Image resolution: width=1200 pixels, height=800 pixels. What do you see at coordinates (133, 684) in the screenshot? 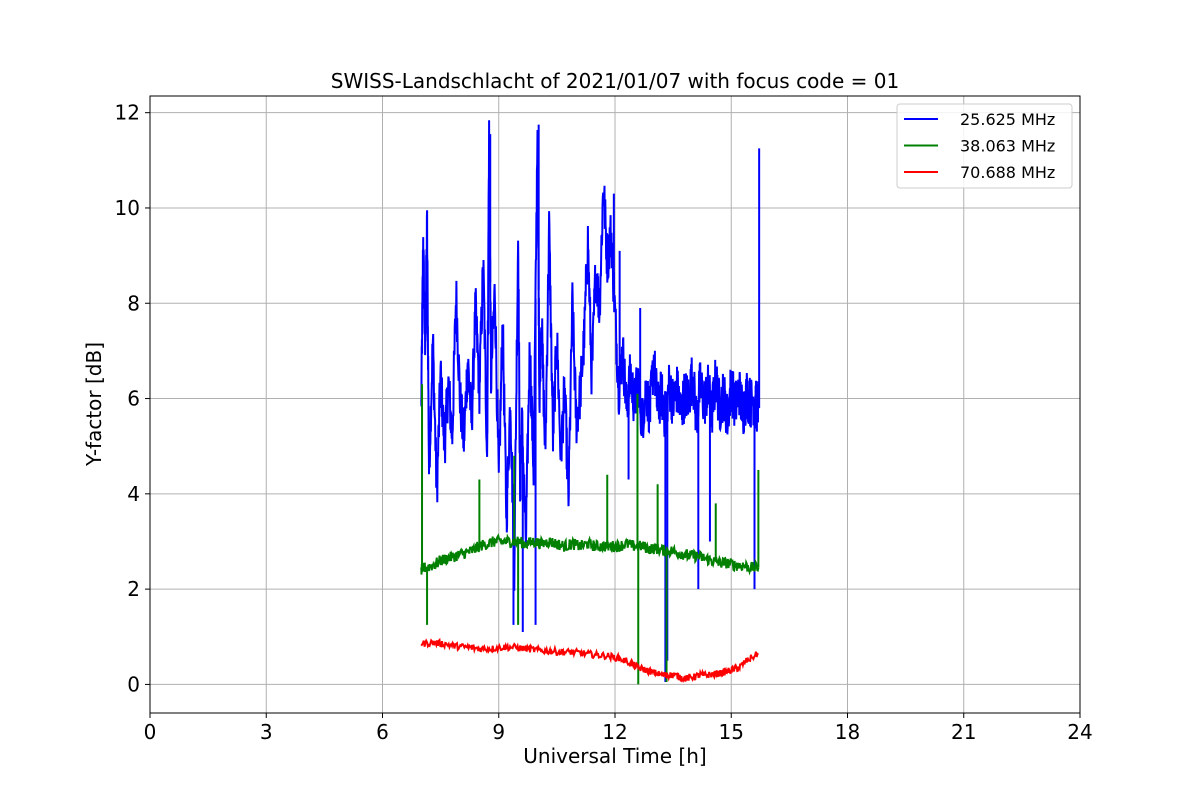
I see `y-tick-label: 0` at bounding box center [133, 684].